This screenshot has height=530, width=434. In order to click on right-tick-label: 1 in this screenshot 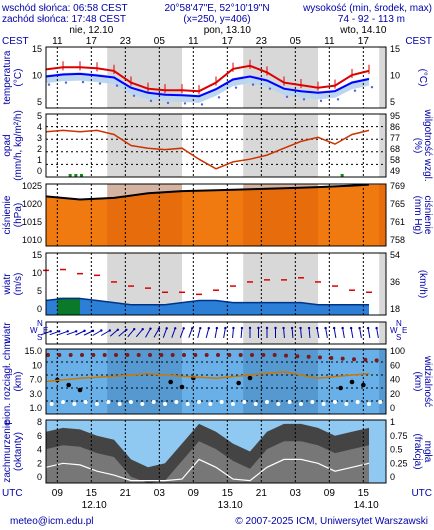, I will do `click(392, 422)`.